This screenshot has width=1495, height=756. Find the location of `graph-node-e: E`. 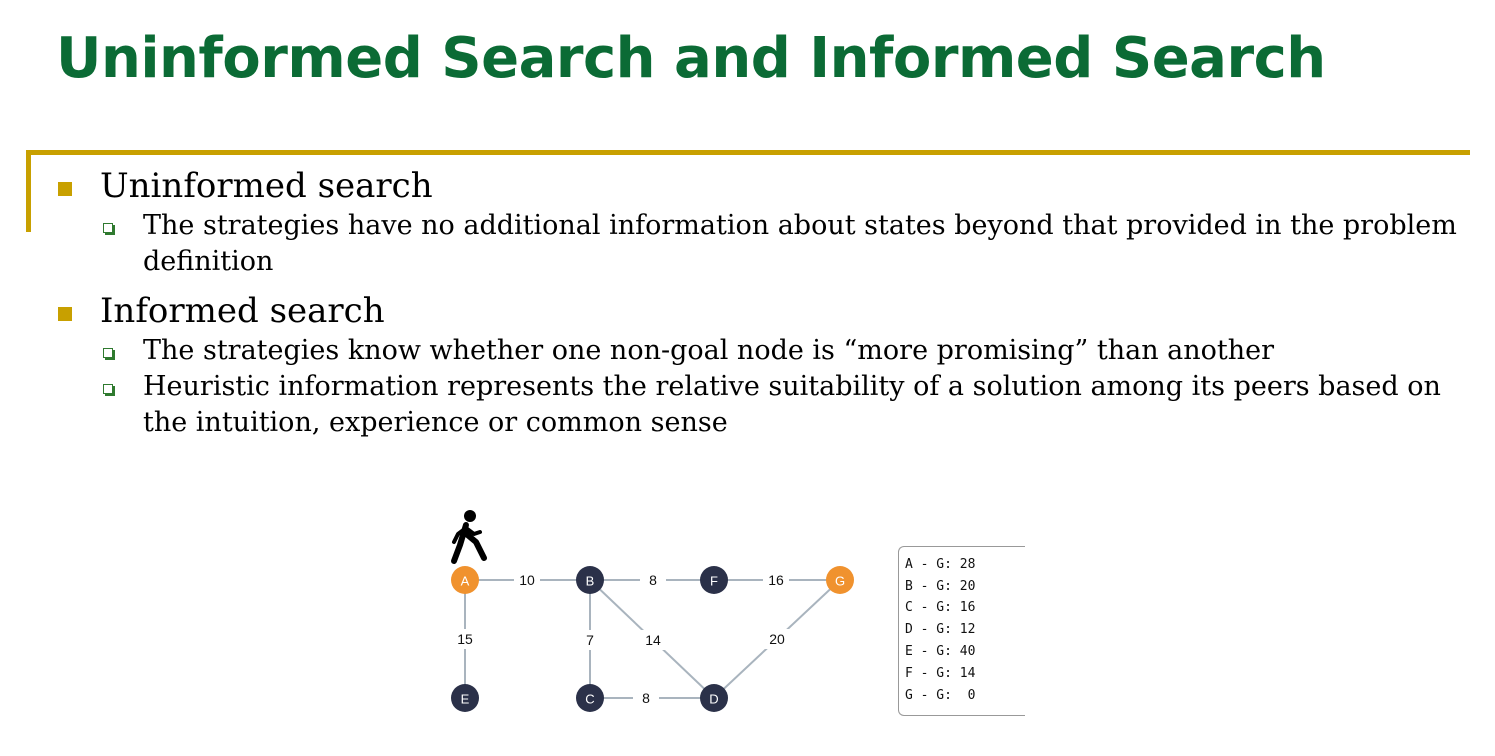

graph-node-e: E is located at coordinates (465, 698).